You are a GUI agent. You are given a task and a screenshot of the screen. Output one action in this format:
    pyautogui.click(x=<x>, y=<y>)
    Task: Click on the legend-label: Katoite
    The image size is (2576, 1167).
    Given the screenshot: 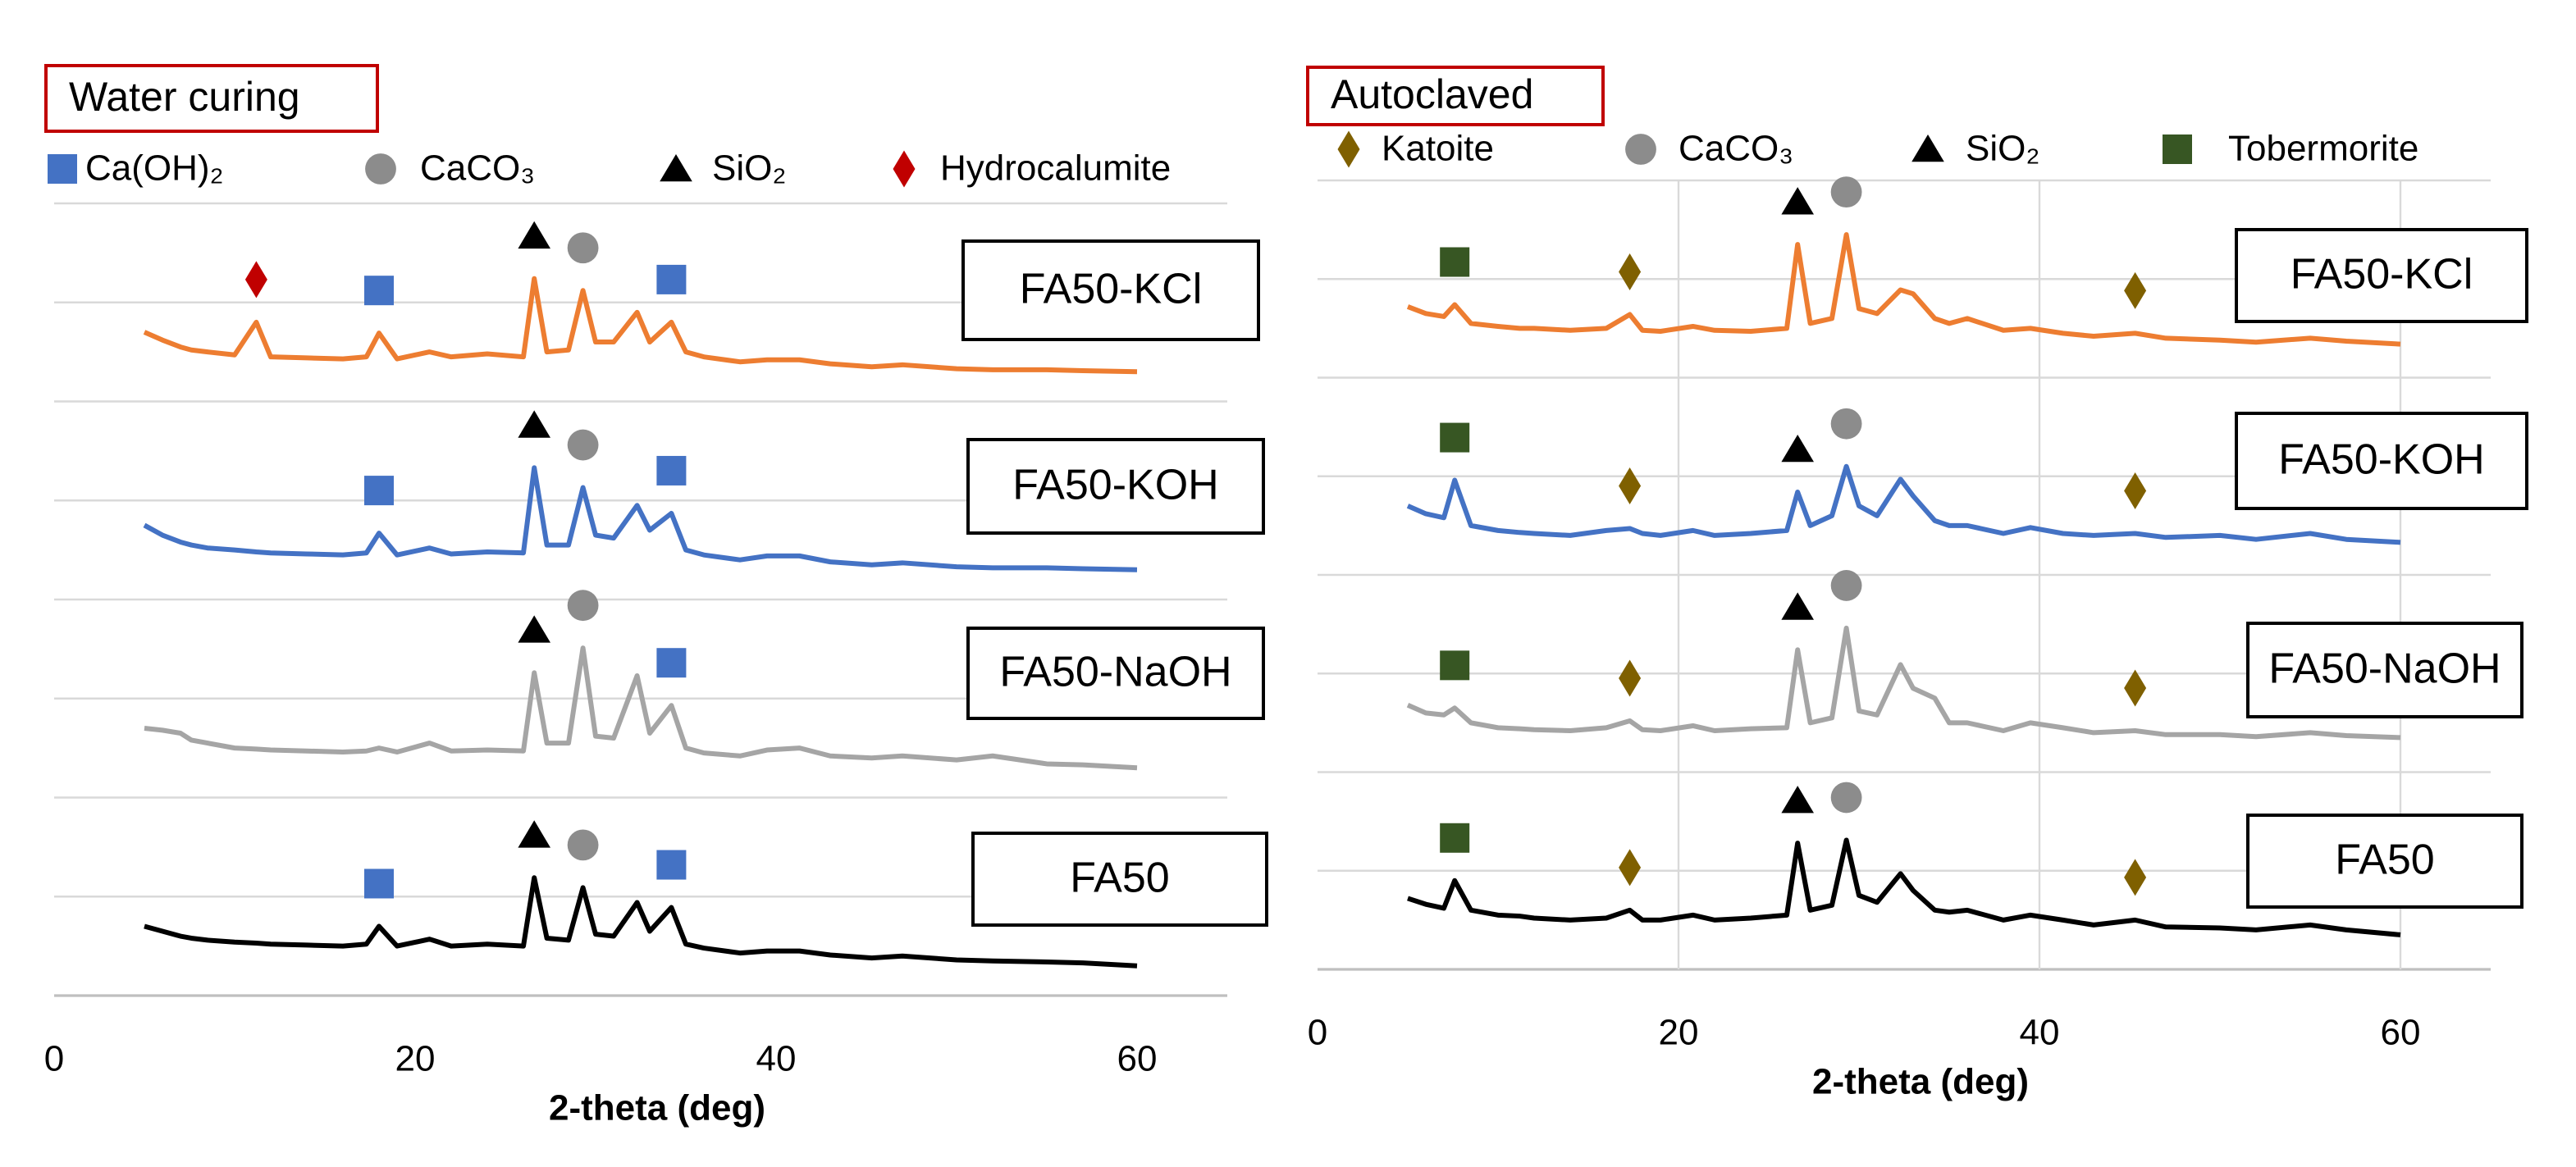 What is the action you would take?
    pyautogui.click(x=1438, y=149)
    